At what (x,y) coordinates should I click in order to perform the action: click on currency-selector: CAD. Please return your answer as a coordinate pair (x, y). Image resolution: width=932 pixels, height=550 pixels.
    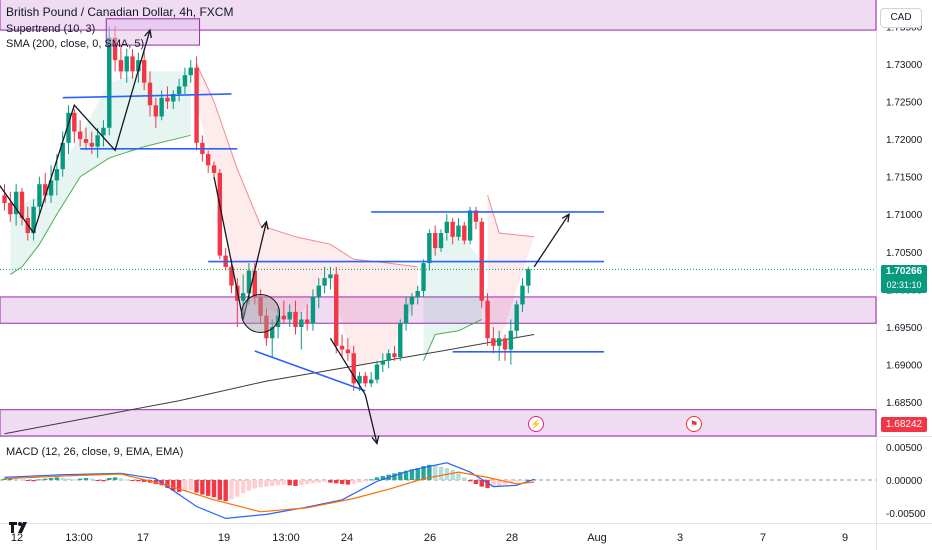
    Looking at the image, I should click on (901, 18).